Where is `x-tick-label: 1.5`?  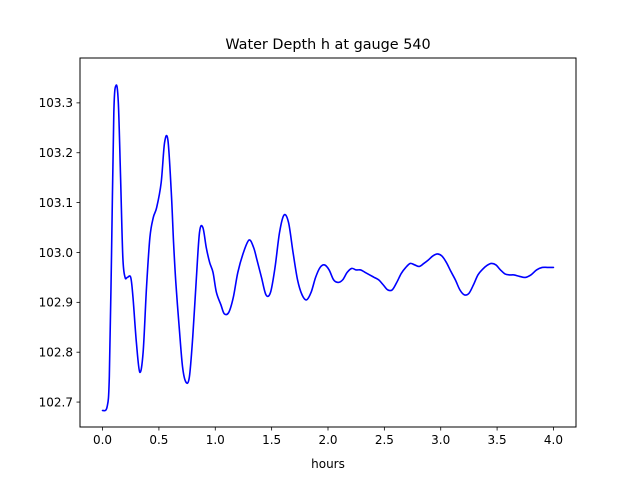
x-tick-label: 1.5 is located at coordinates (271, 440).